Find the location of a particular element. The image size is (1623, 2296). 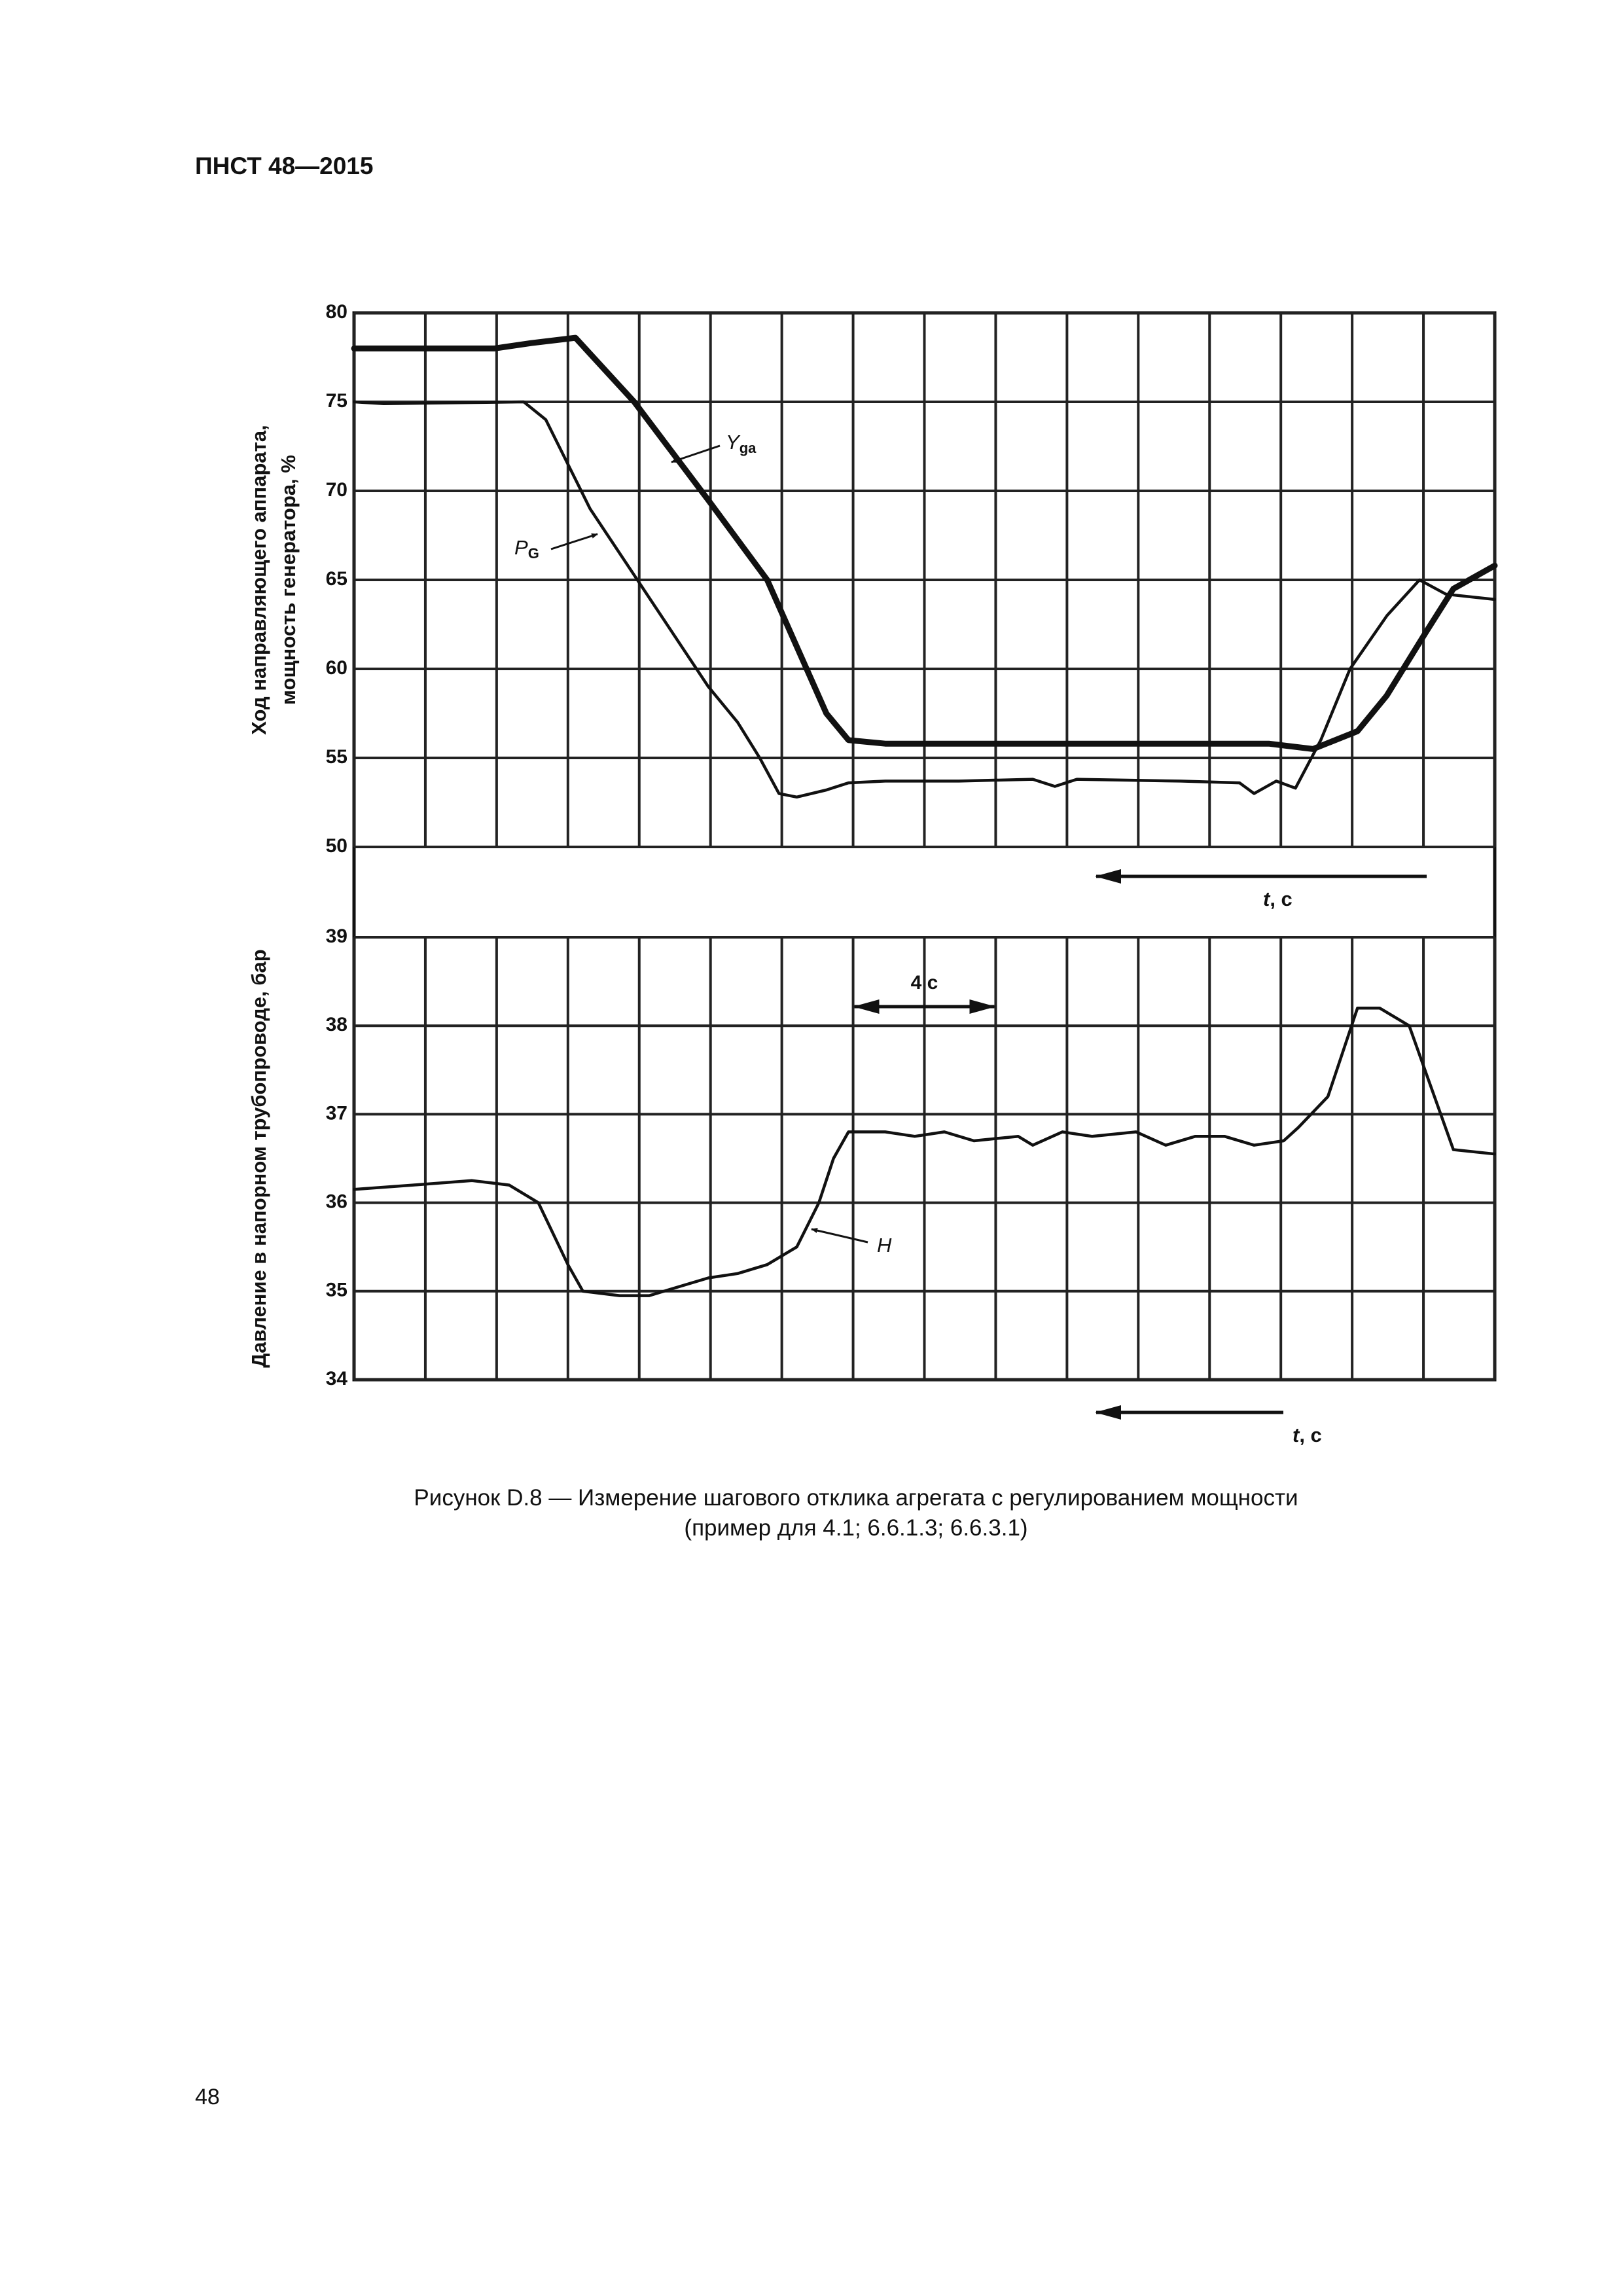

series-label-main: Y is located at coordinates (733, 442).